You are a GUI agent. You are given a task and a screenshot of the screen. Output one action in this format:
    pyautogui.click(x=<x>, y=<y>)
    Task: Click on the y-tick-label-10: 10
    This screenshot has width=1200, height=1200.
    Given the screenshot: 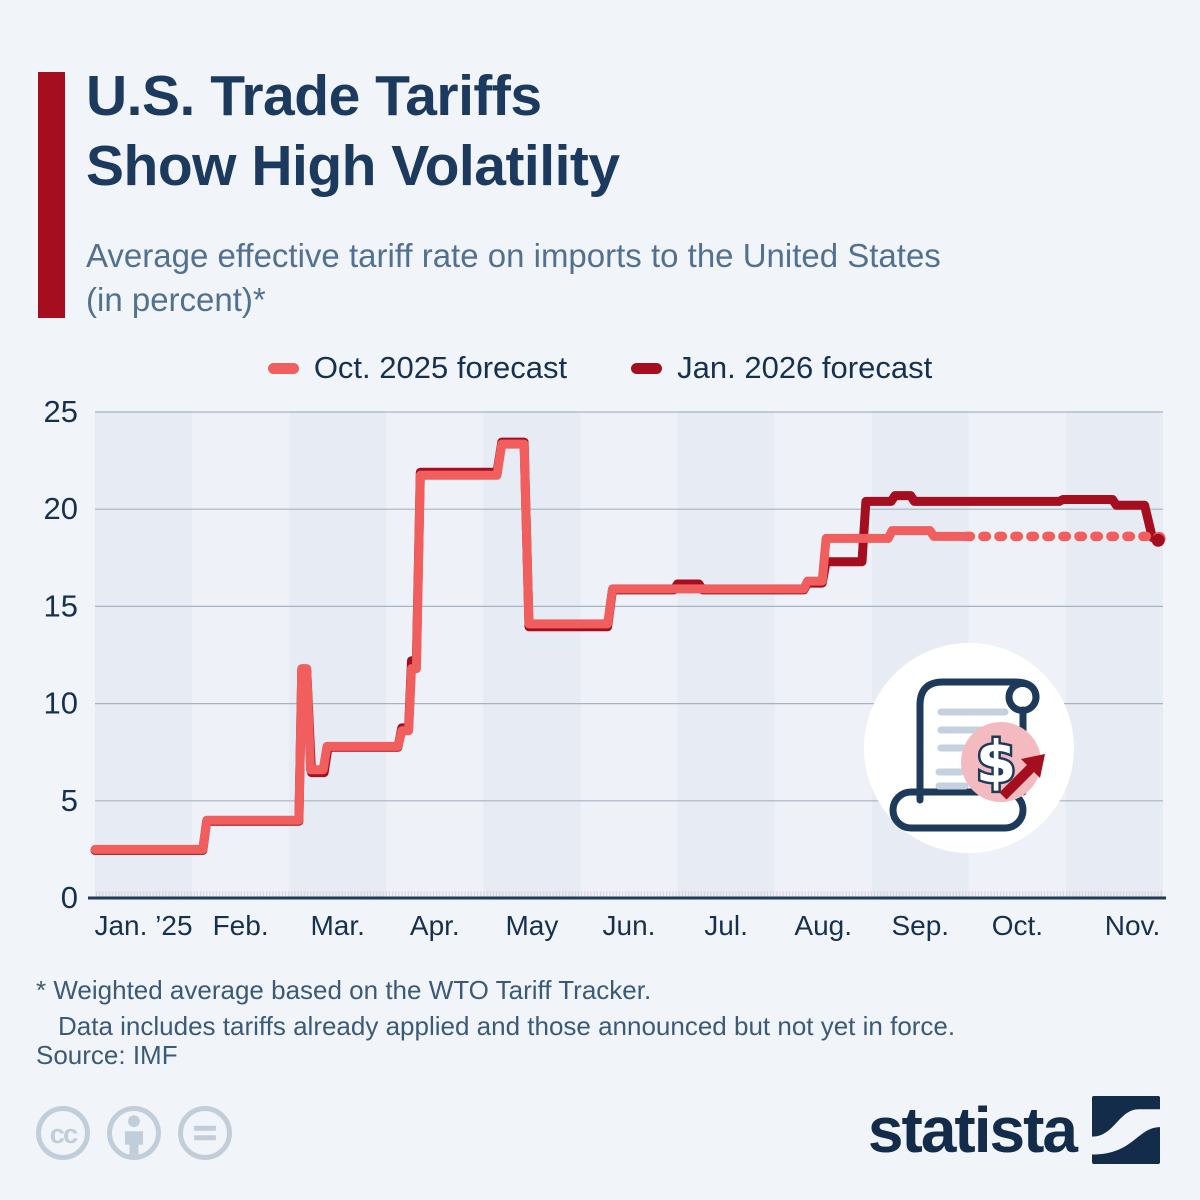 What is the action you would take?
    pyautogui.click(x=61, y=703)
    